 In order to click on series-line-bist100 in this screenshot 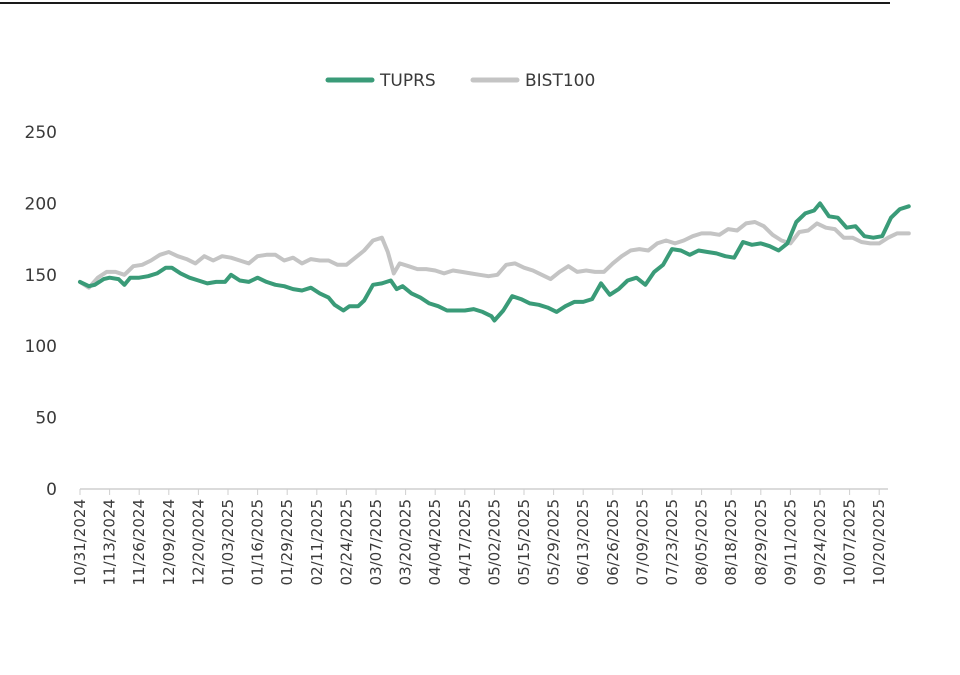, I will do `click(494, 255)`.